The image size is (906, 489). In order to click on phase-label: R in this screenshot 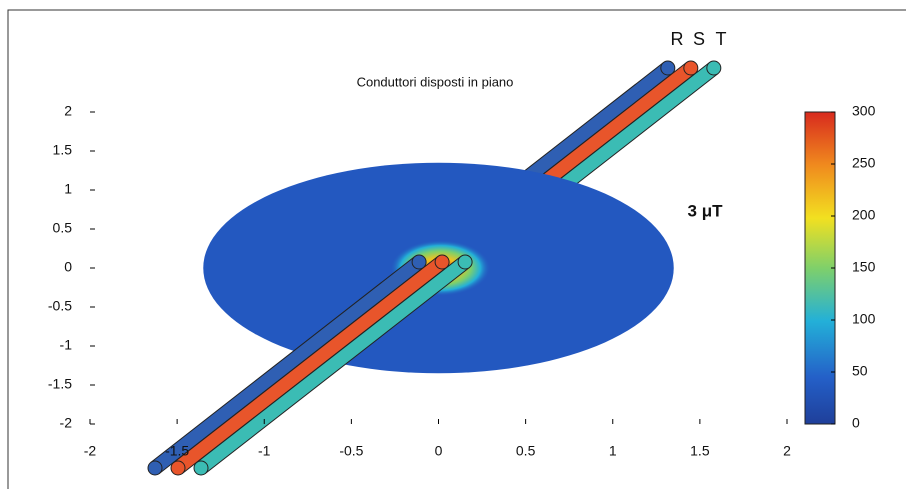, I will do `click(677, 39)`.